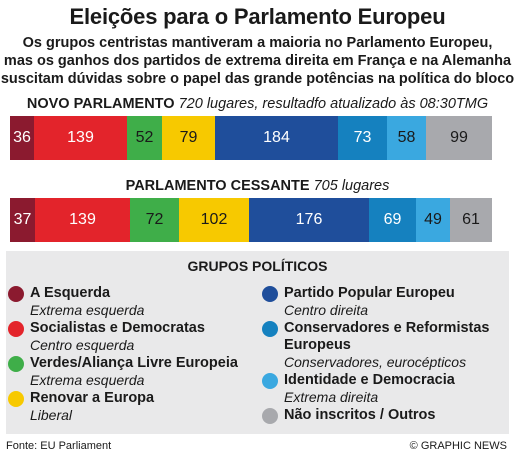 This screenshot has width=515, height=458. I want to click on seat-value-label: 52, so click(144, 137).